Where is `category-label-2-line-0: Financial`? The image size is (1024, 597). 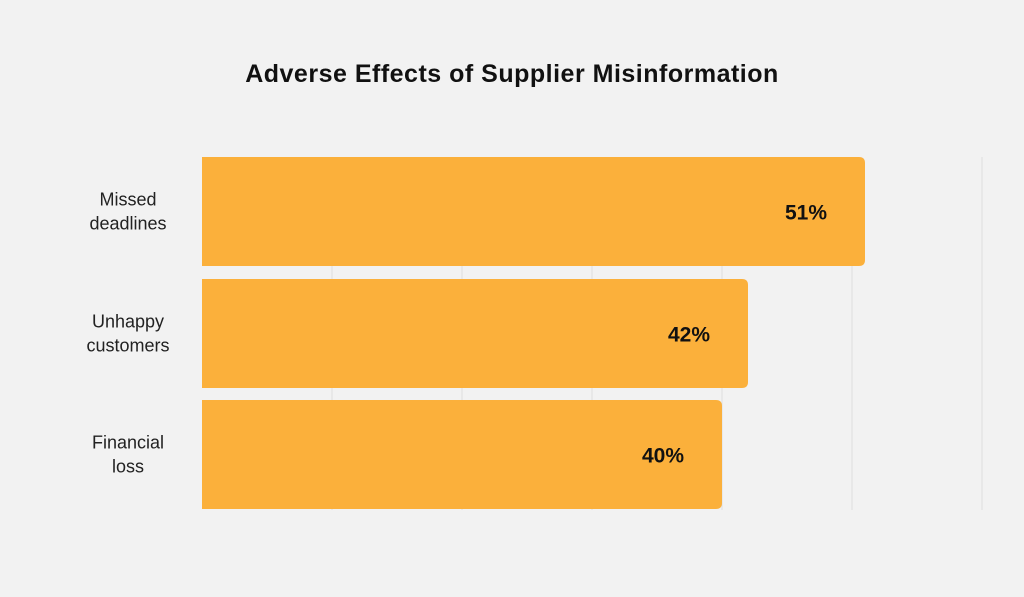 category-label-2-line-0: Financial is located at coordinates (128, 443).